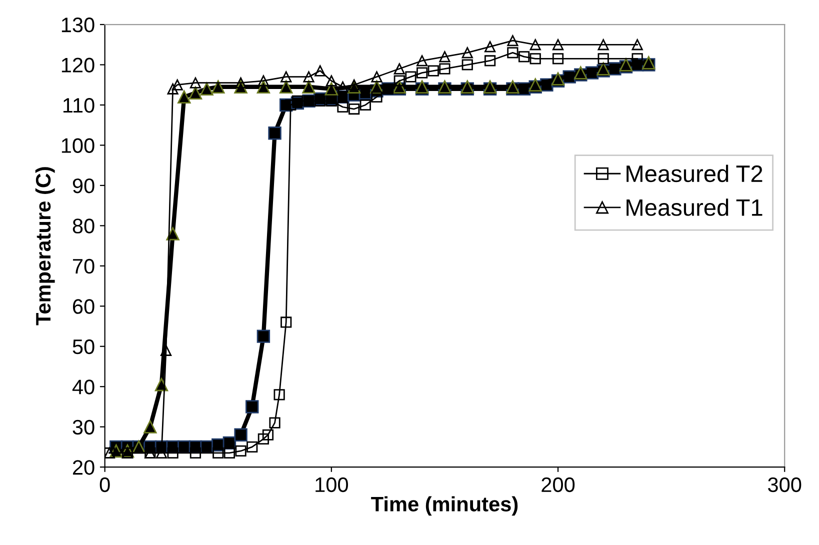  I want to click on x-tick-label: 100, so click(332, 484).